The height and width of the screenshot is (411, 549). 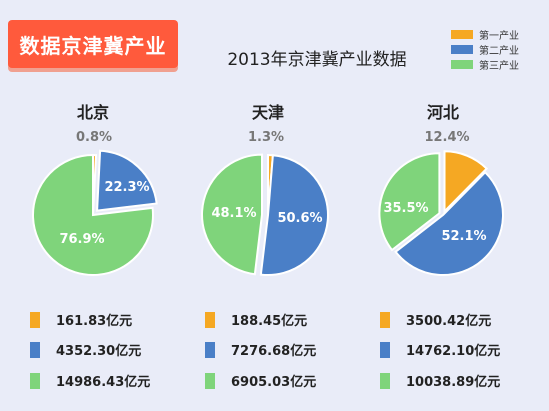 What do you see at coordinates (269, 321) in the screenshot?
I see `value-text: 188.45亿元` at bounding box center [269, 321].